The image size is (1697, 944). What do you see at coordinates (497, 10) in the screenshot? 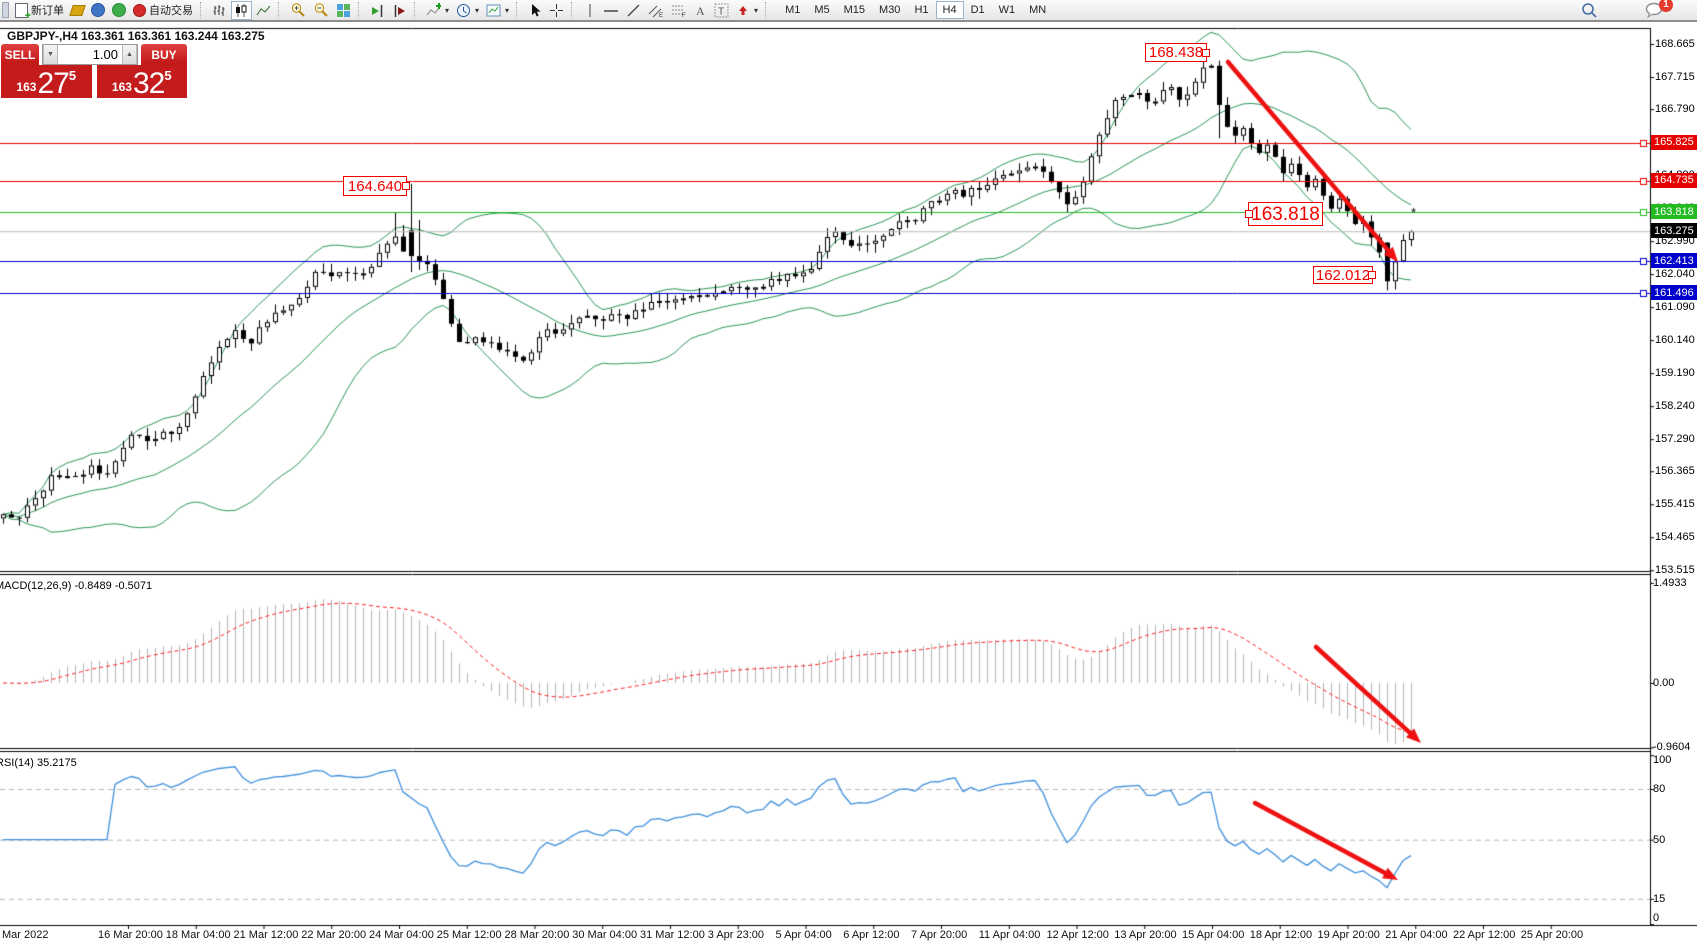
I see `templates-button: ▾` at bounding box center [497, 10].